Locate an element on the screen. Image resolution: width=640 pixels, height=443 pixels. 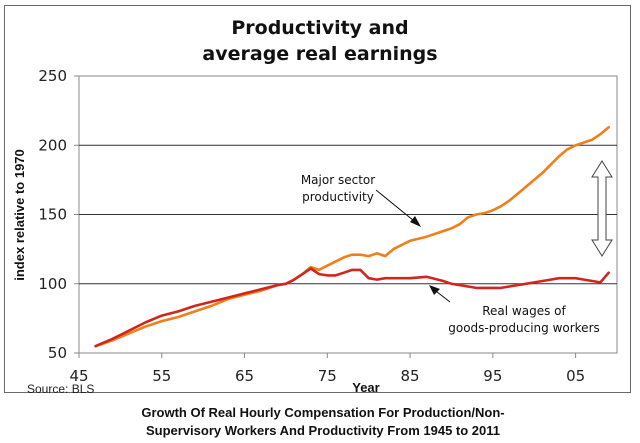
annotation-wages-line-2: goods-producing workers is located at coordinates (524, 328).